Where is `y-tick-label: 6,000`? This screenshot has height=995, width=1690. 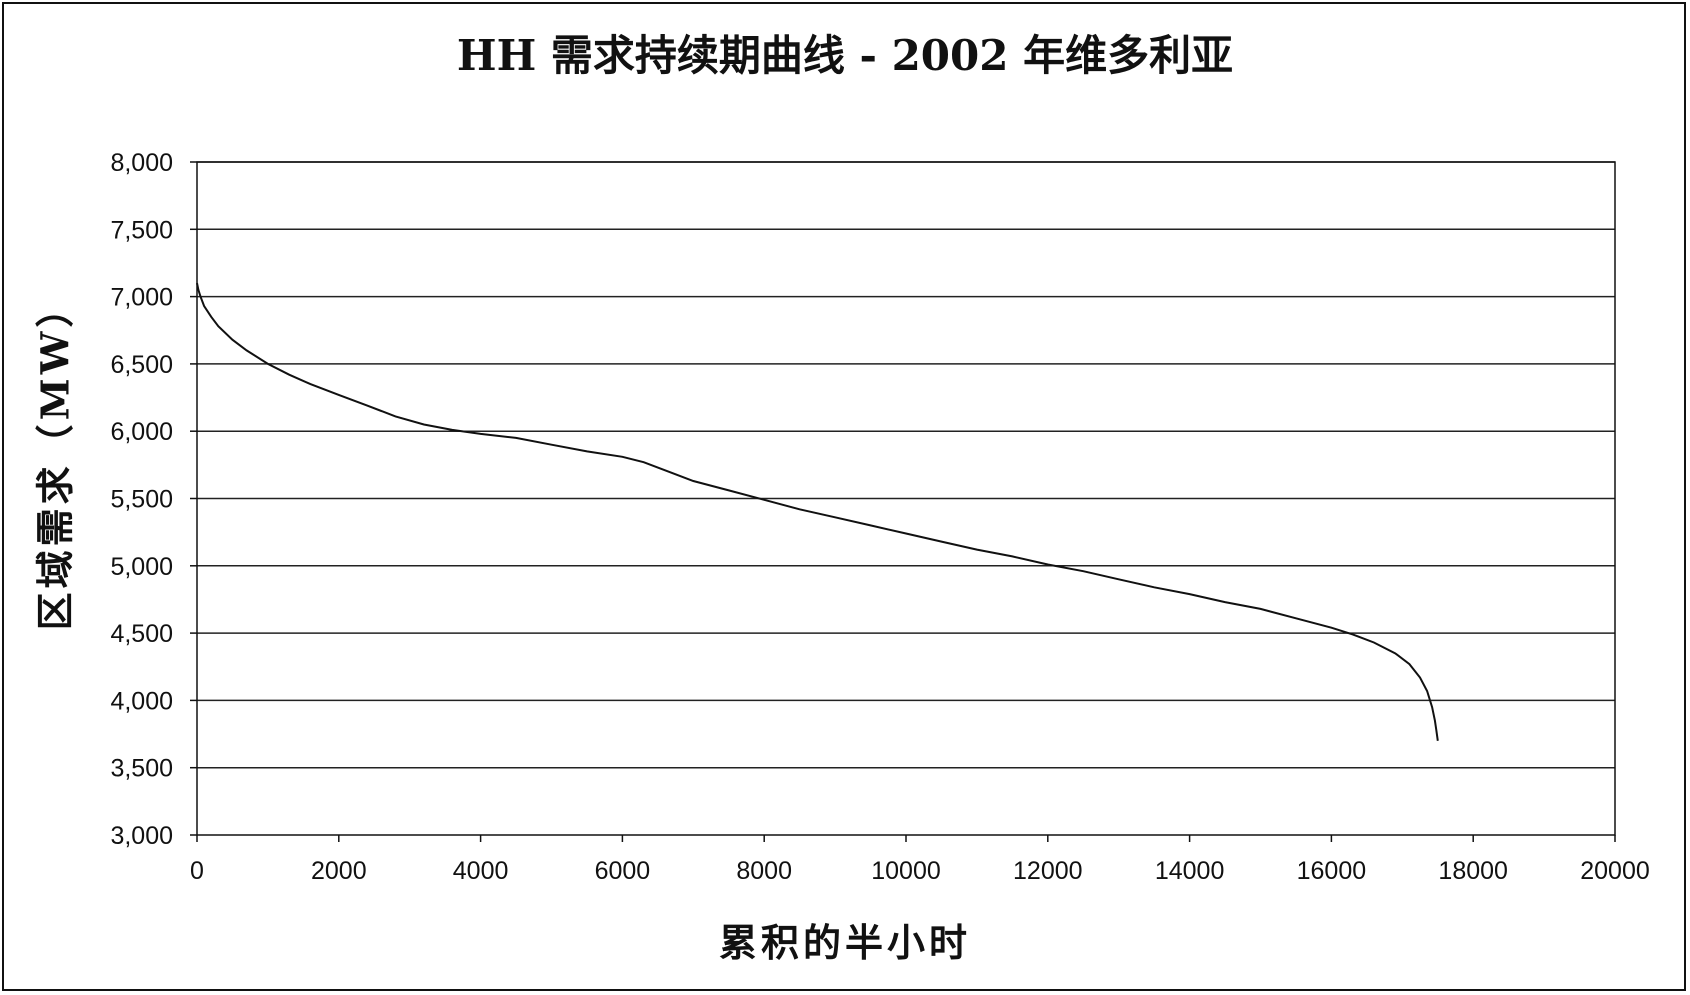 y-tick-label: 6,000 is located at coordinates (141, 432).